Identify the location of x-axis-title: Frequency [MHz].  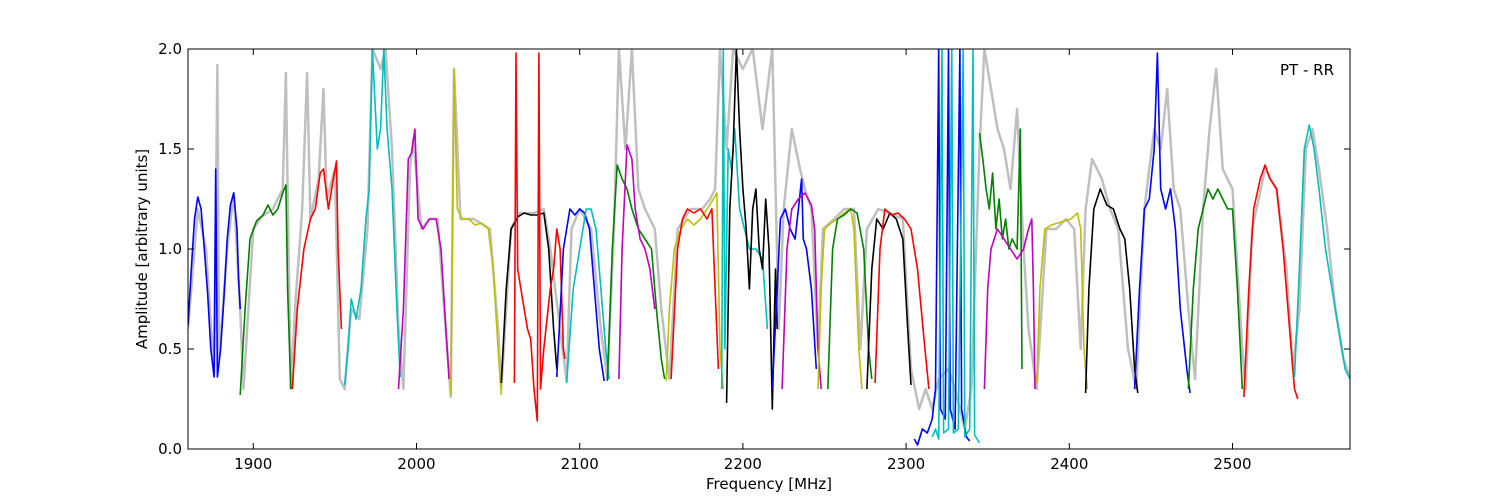
(769, 484).